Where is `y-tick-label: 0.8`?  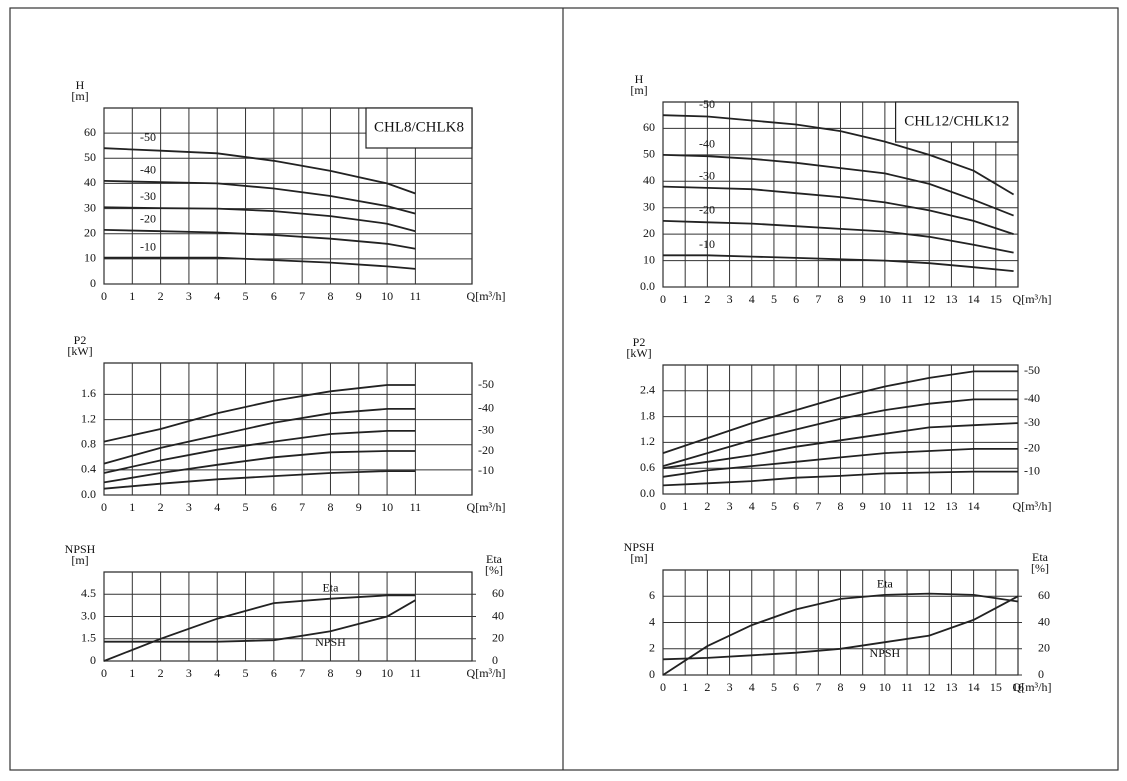
y-tick-label: 0.8 is located at coordinates (88, 443).